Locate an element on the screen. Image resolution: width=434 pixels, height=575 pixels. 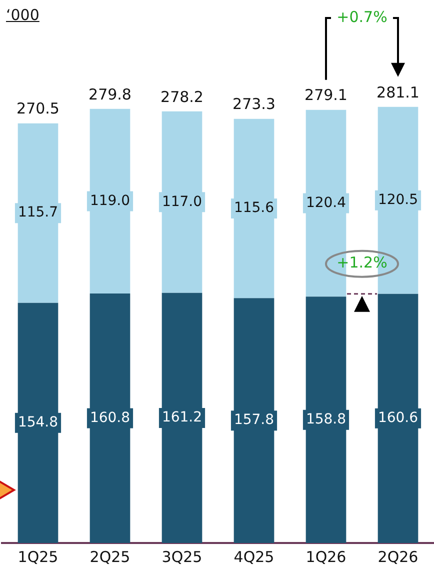
x-tick-label: 4Q25 is located at coordinates (254, 557).